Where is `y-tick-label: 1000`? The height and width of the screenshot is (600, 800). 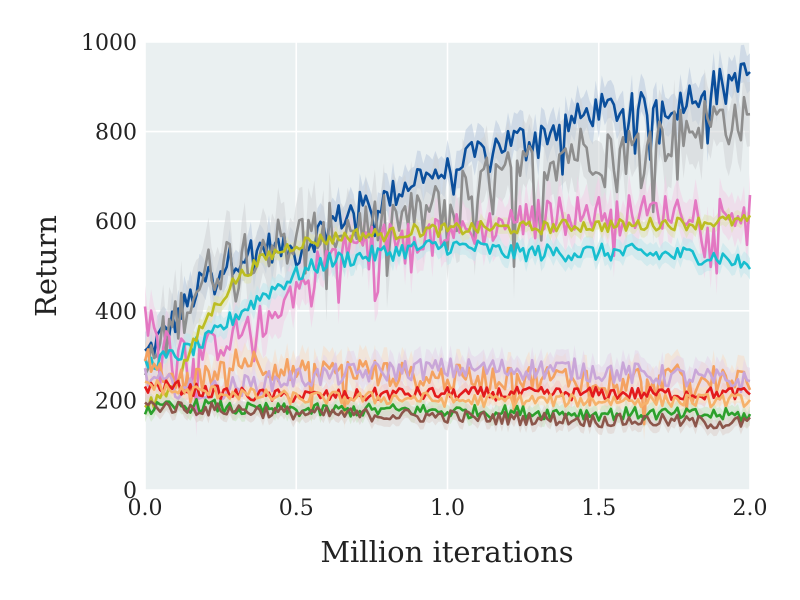 y-tick-label: 1000 is located at coordinates (109, 43).